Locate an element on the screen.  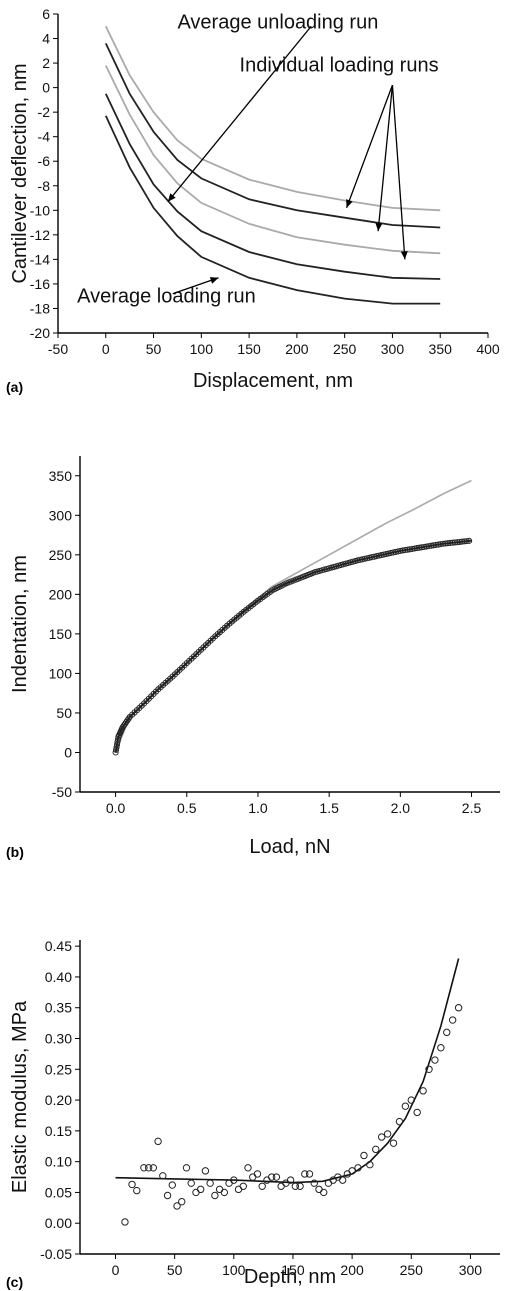
x-tick-label: 350 is located at coordinates (441, 349).